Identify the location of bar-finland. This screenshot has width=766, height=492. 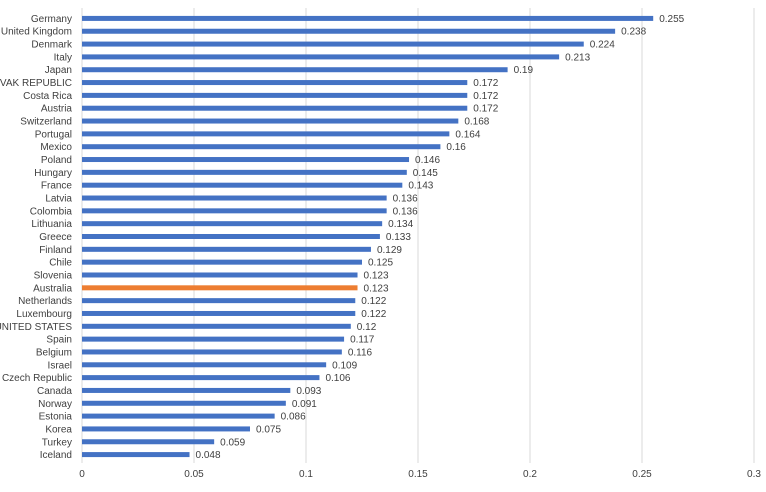
(226, 249).